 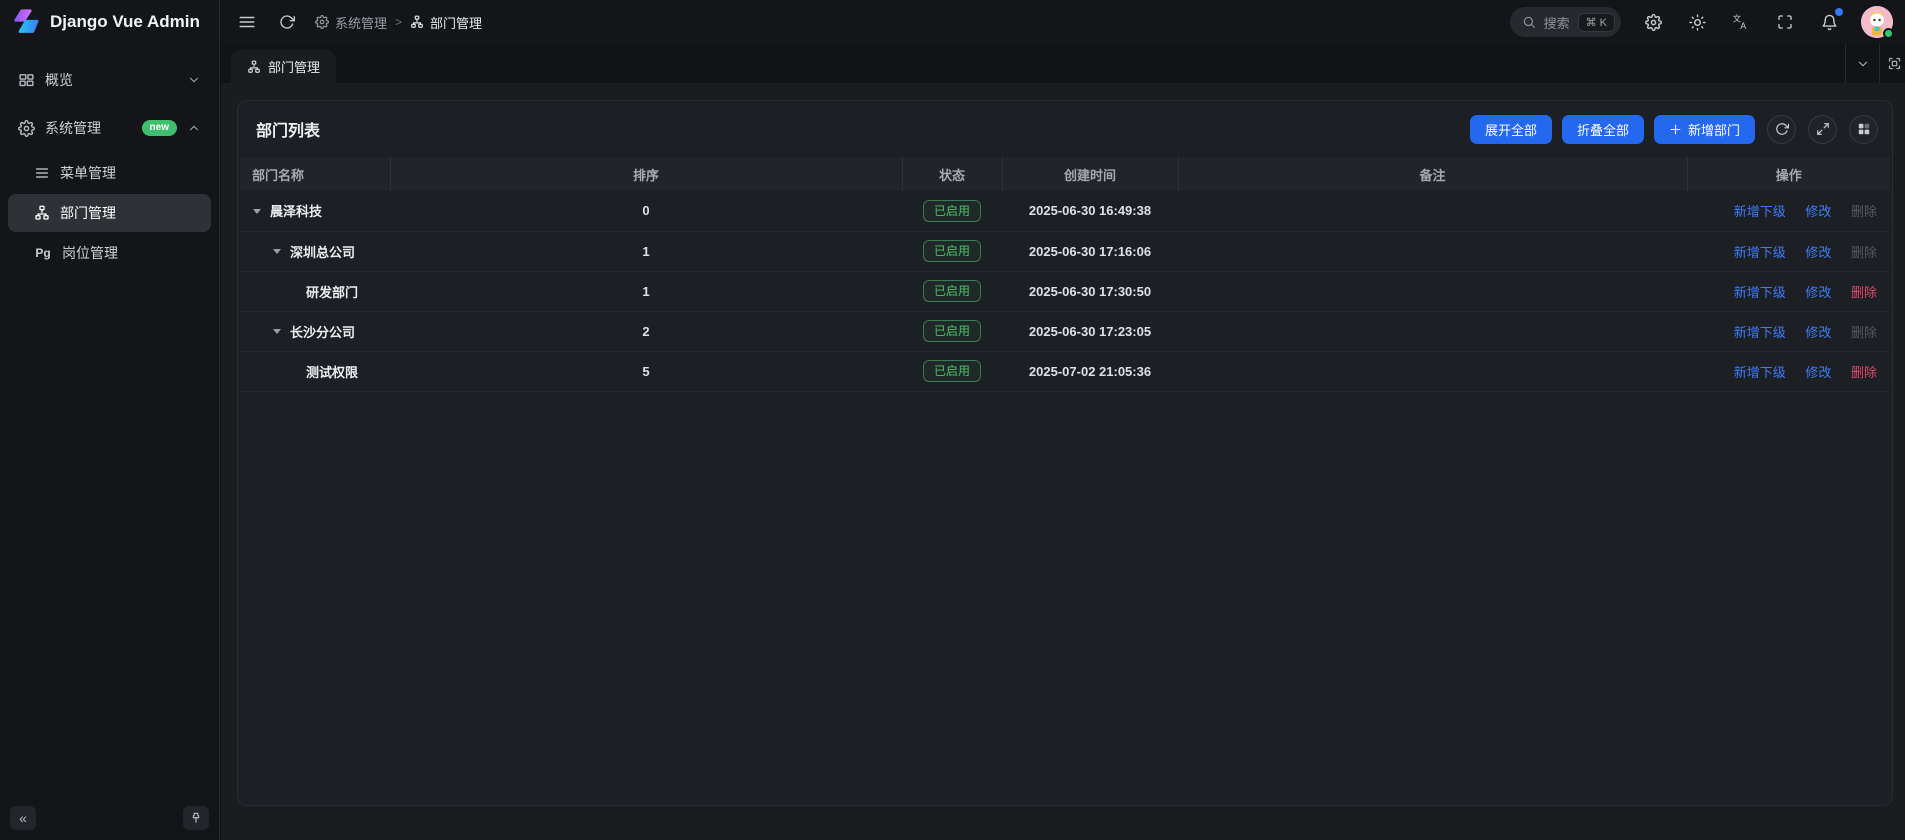 What do you see at coordinates (1063, 22) in the screenshot?
I see `top-header: 系统管理 > 部门管理 搜索` at bounding box center [1063, 22].